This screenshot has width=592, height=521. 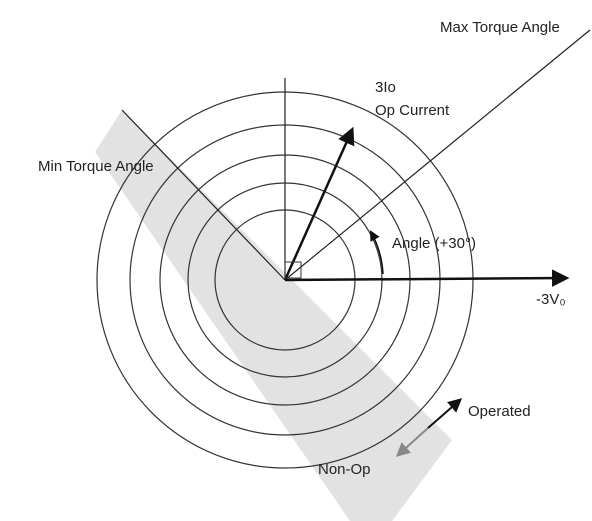 I want to click on right-angle, so click(x=293, y=270).